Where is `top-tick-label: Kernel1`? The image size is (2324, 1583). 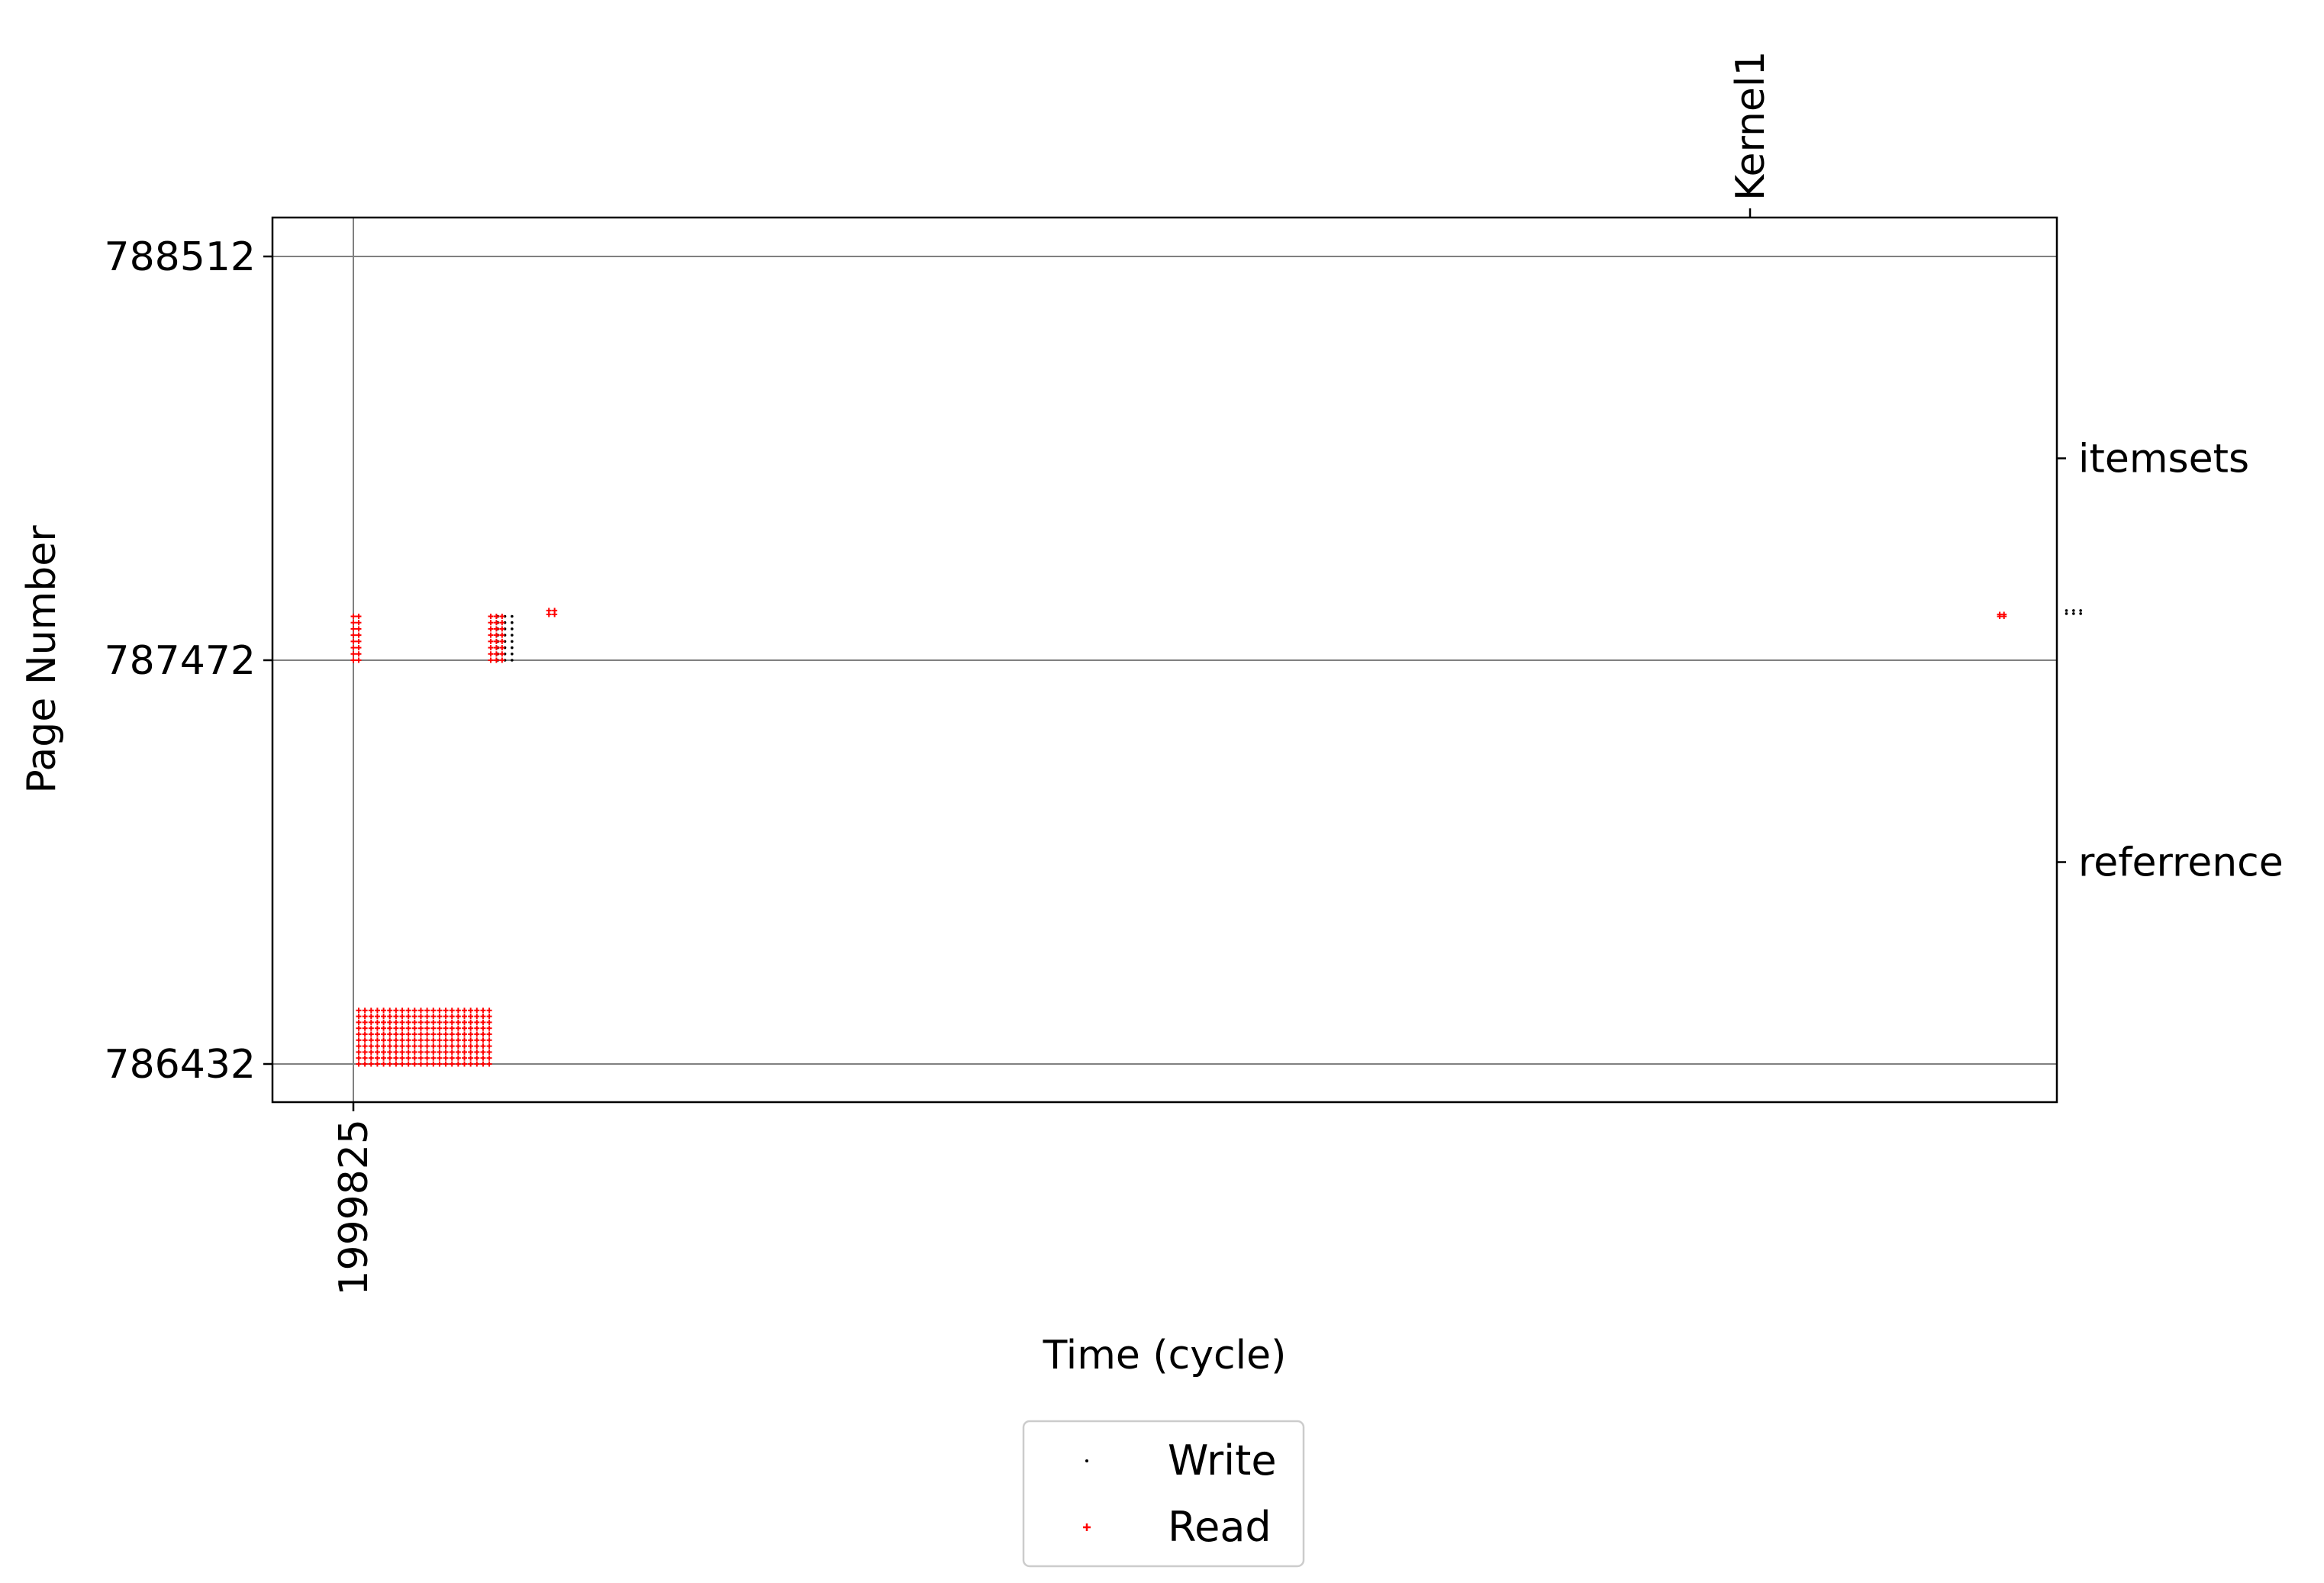 top-tick-label: Kernel1 is located at coordinates (1751, 126).